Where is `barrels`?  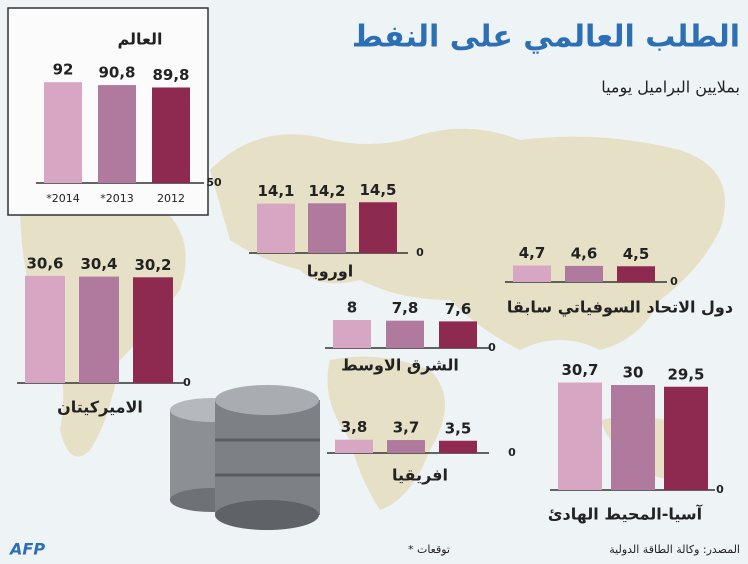
barrels is located at coordinates (245, 457).